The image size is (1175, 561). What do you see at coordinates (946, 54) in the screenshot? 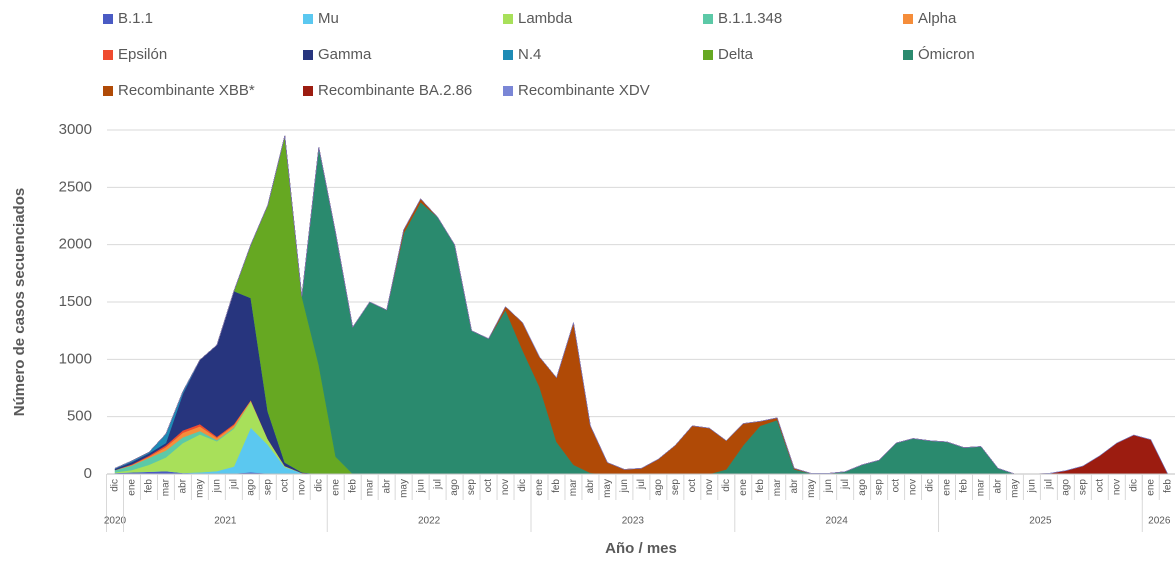
I see `legend-label: Ómicron` at bounding box center [946, 54].